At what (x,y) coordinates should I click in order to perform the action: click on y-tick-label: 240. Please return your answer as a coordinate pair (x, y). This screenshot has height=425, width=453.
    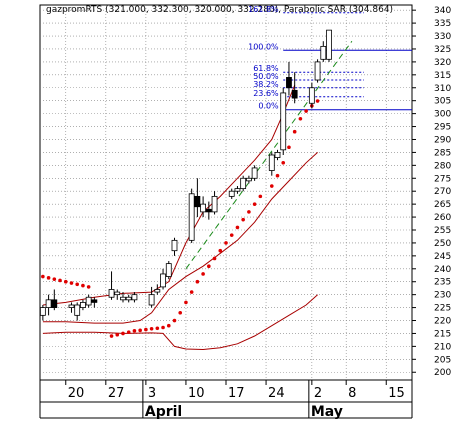
    Looking at the image, I should click on (442, 270).